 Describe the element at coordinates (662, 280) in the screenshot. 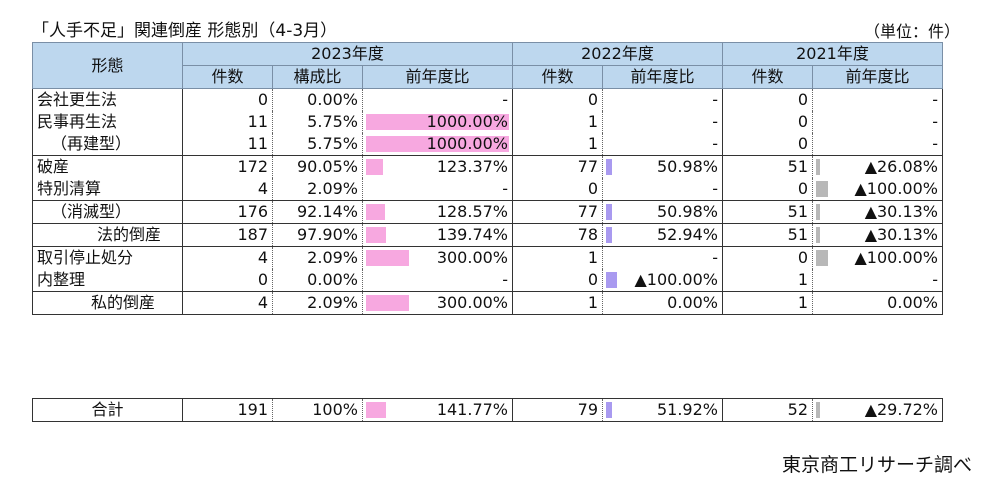

I see `yoy-2022: ▲100.00%` at that location.